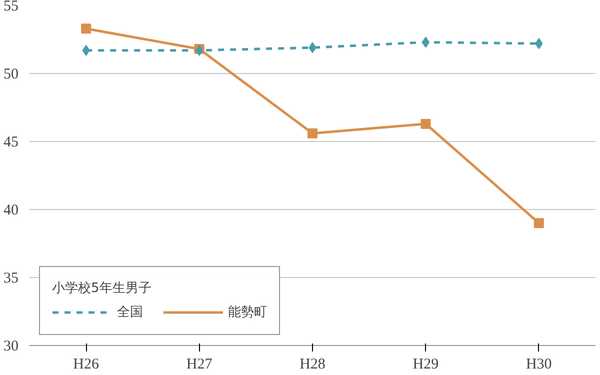  What do you see at coordinates (86, 364) in the screenshot?
I see `x-tick-label: H26` at bounding box center [86, 364].